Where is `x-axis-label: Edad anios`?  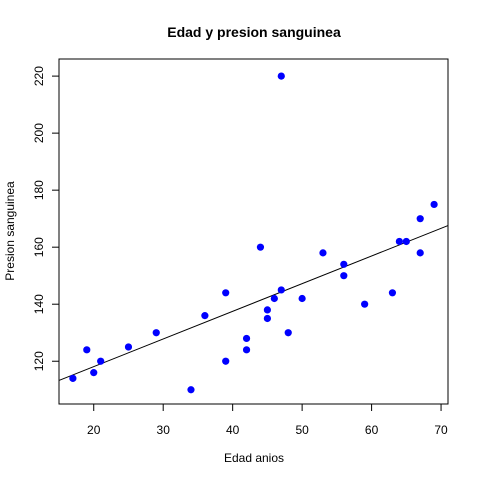 x-axis-label: Edad anios is located at coordinates (254, 458).